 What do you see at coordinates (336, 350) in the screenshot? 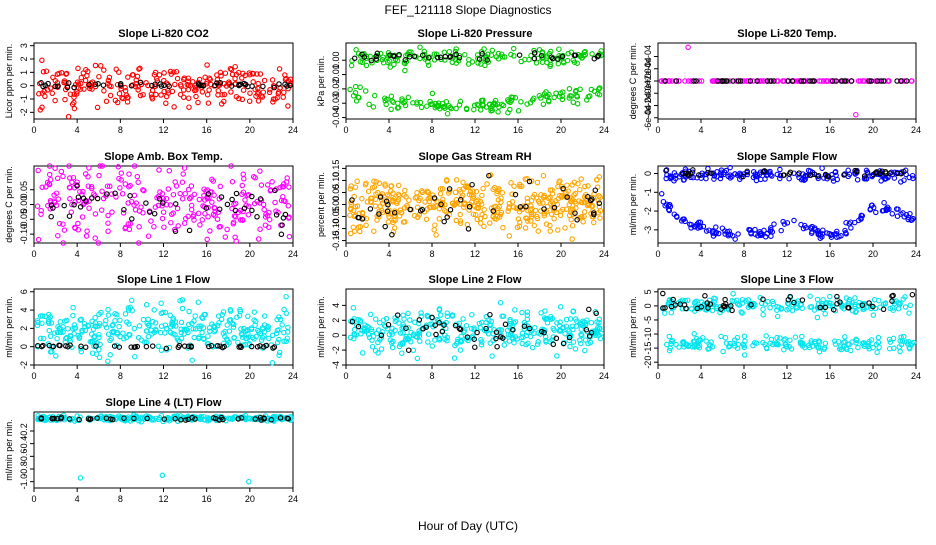
I see `y-tick-label: -2` at bounding box center [336, 350].